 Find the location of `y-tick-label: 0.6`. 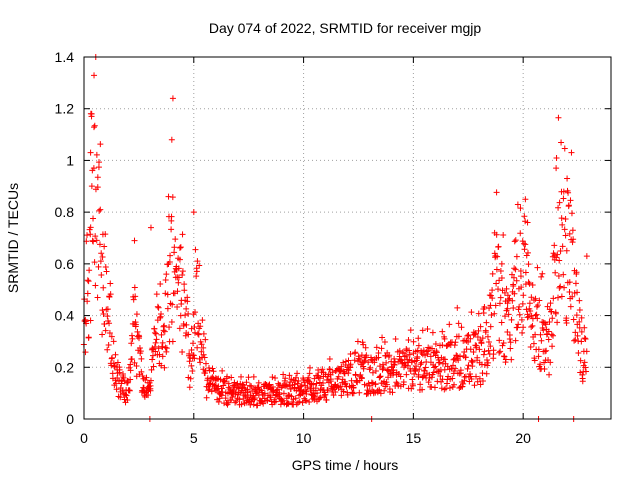

y-tick-label: 0.6 is located at coordinates (65, 264).